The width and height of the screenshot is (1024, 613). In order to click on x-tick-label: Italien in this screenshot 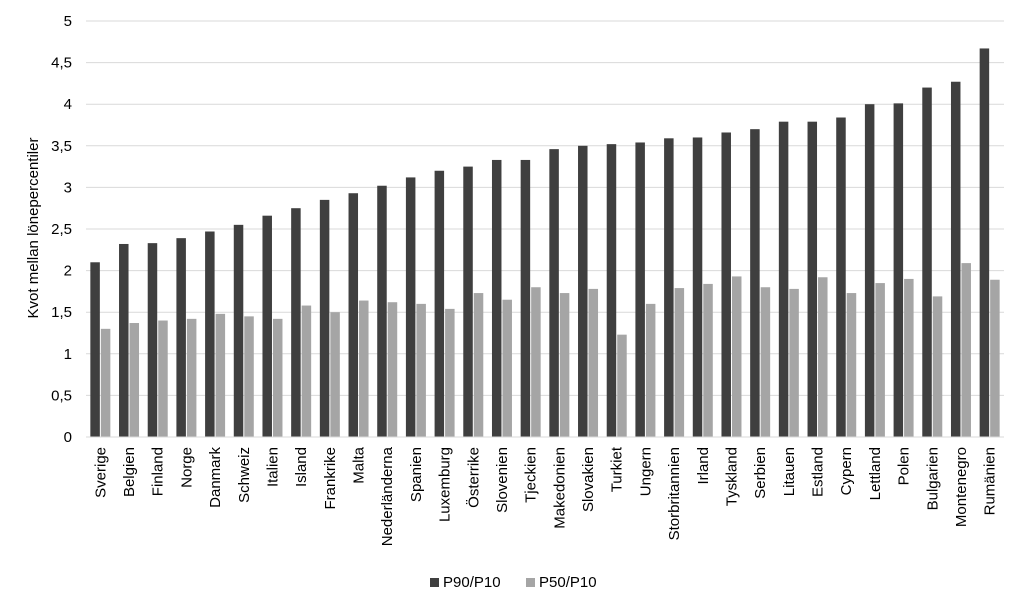, I will do `click(272, 467)`.